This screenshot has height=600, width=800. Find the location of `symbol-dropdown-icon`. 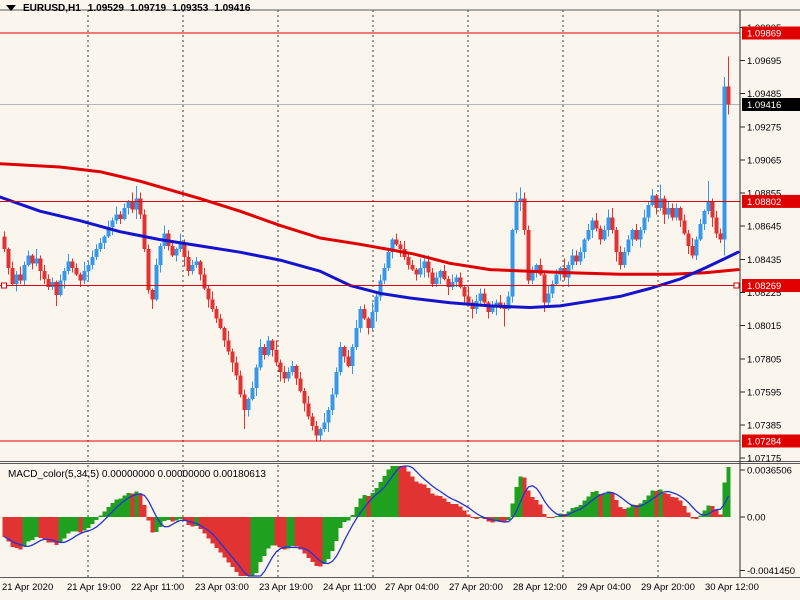

symbol-dropdown-icon is located at coordinates (11, 8).